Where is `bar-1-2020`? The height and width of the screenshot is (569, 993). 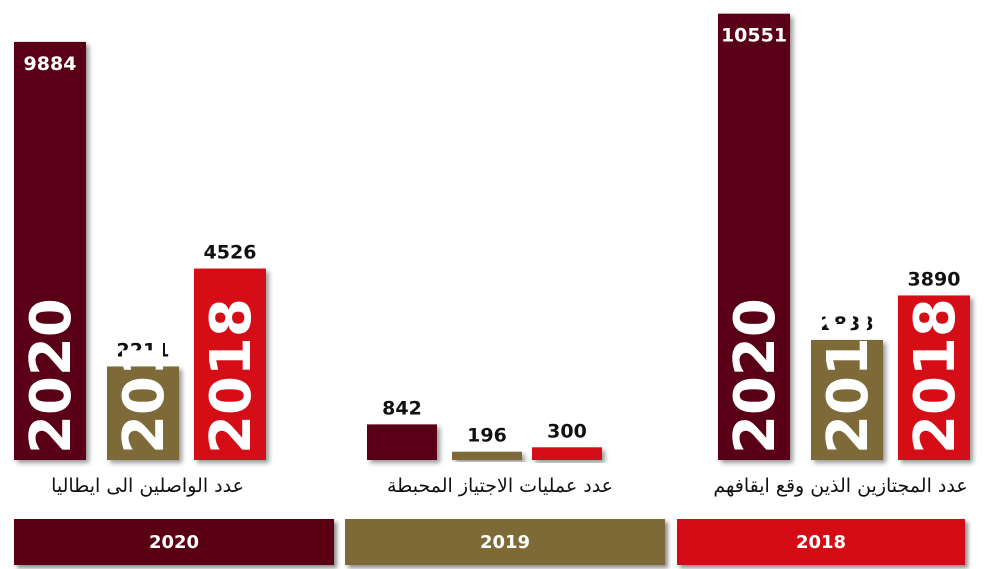 bar-1-2020 is located at coordinates (402, 442).